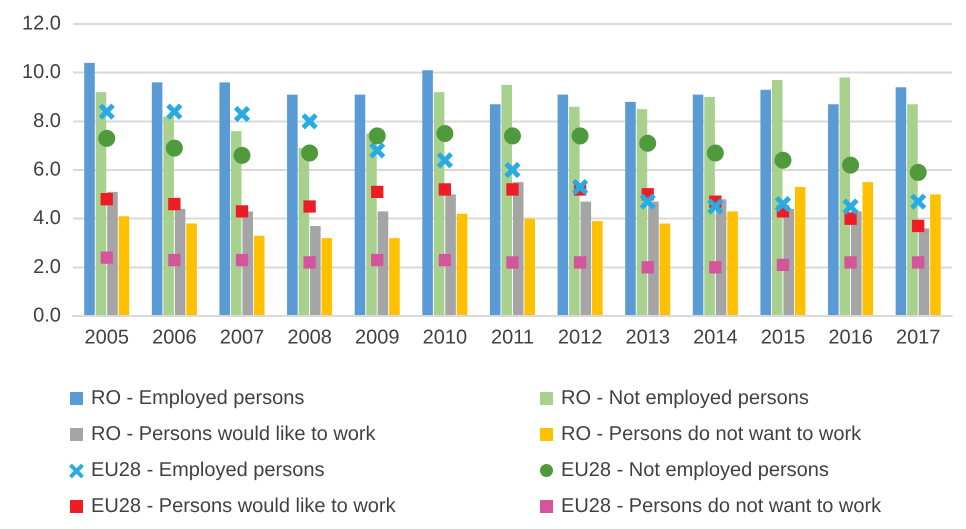 This screenshot has width=966, height=529. I want to click on y-tick-label: 2.0, so click(47, 267).